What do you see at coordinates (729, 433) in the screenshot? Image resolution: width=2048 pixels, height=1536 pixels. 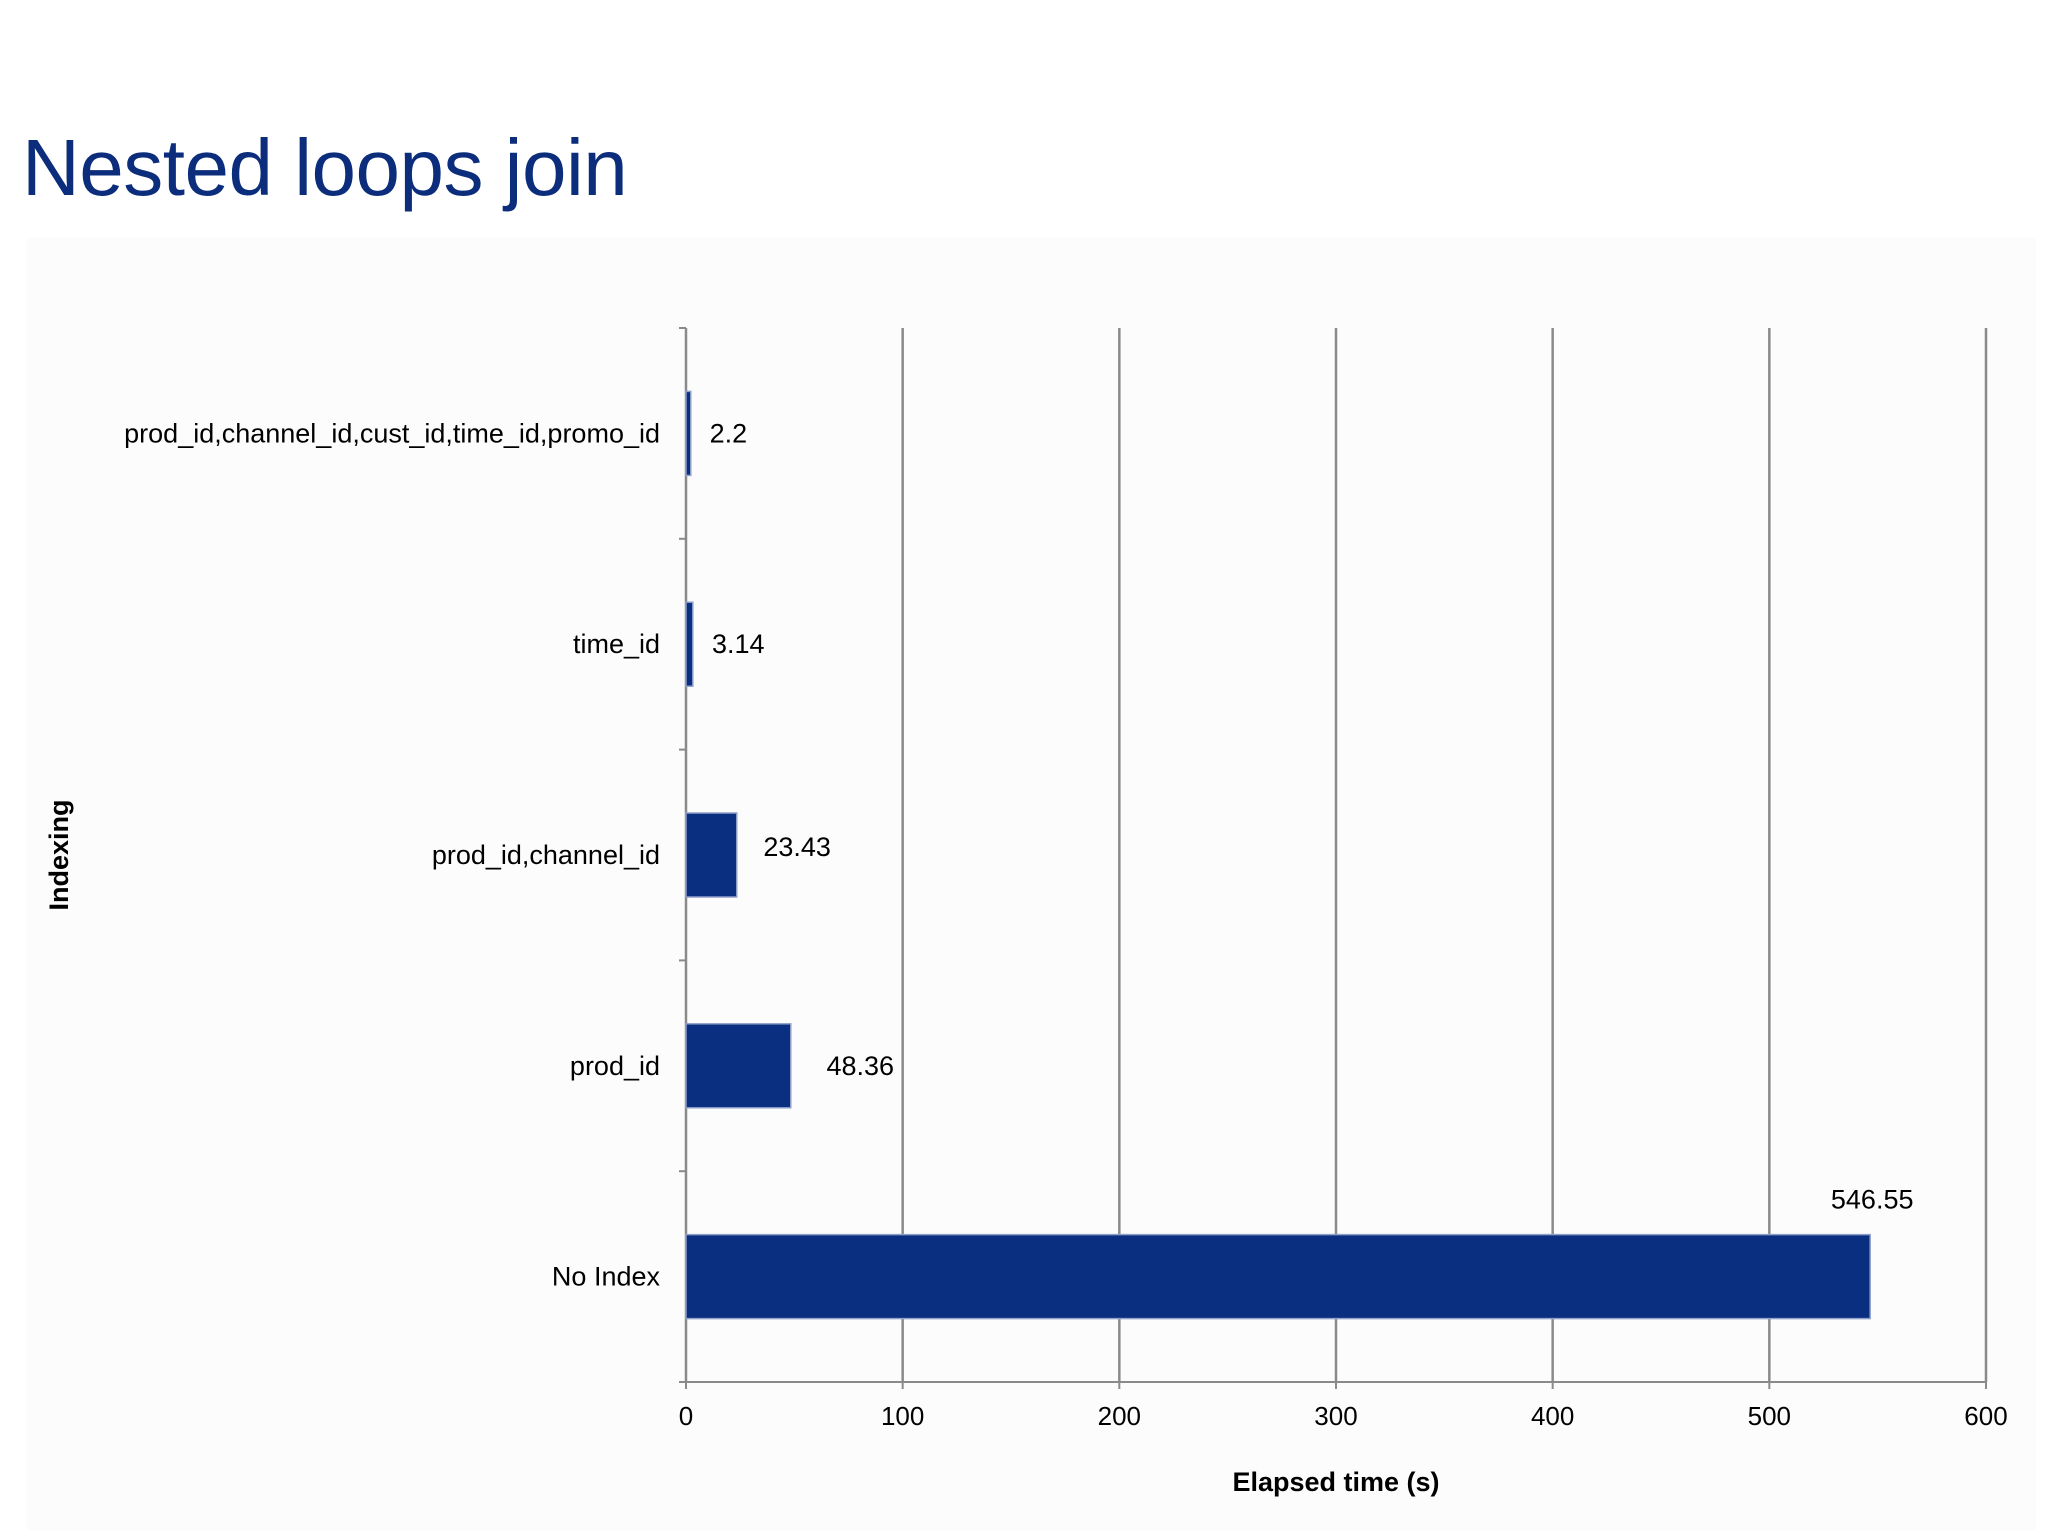 I see `data-label: 2.2` at bounding box center [729, 433].